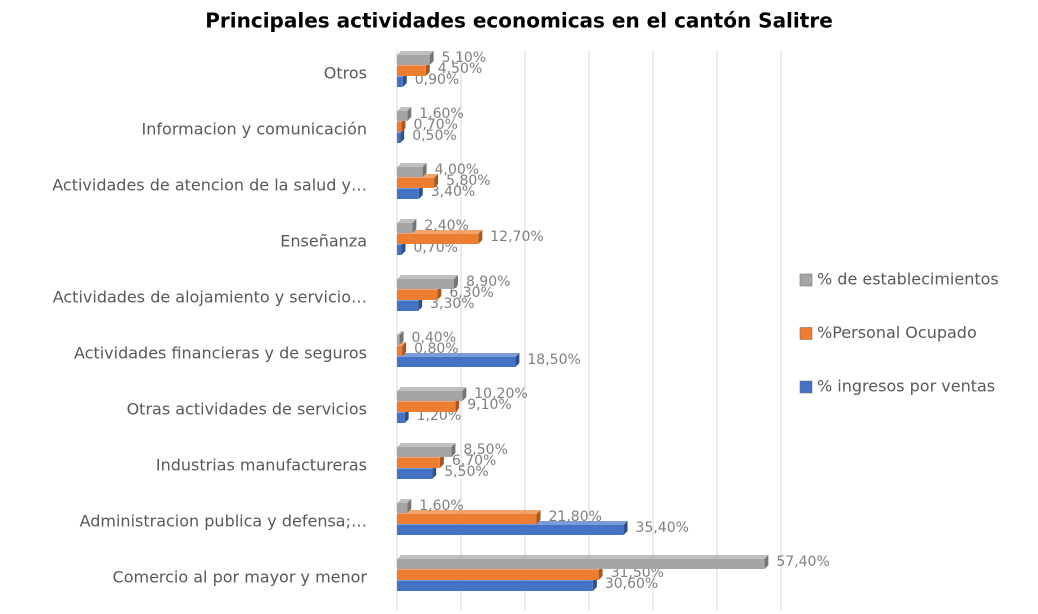 The width and height of the screenshot is (1038, 614). Describe the element at coordinates (434, 136) in the screenshot. I see `value-label: 0,50%` at that location.